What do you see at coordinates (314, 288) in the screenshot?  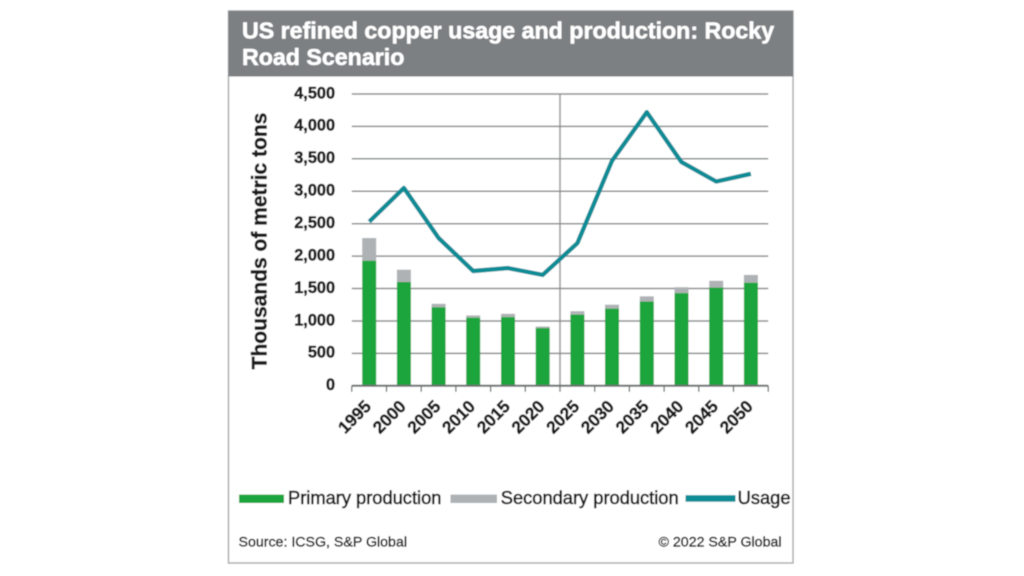 I see `svg-text: 1,500` at bounding box center [314, 288].